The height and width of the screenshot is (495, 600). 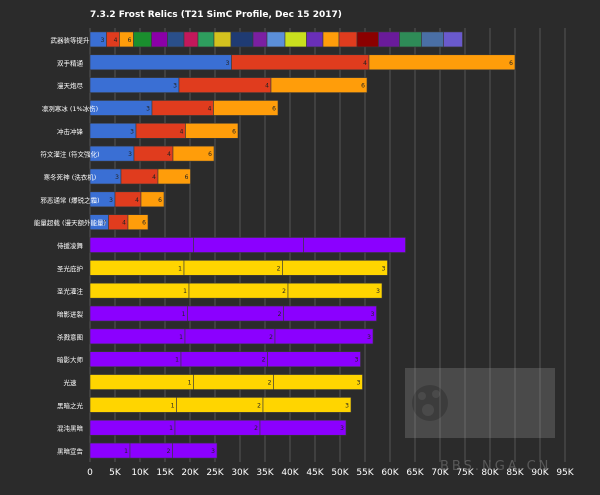 I want to click on y-category-label: 符文灌注 (符文强化), so click(x=69, y=154).